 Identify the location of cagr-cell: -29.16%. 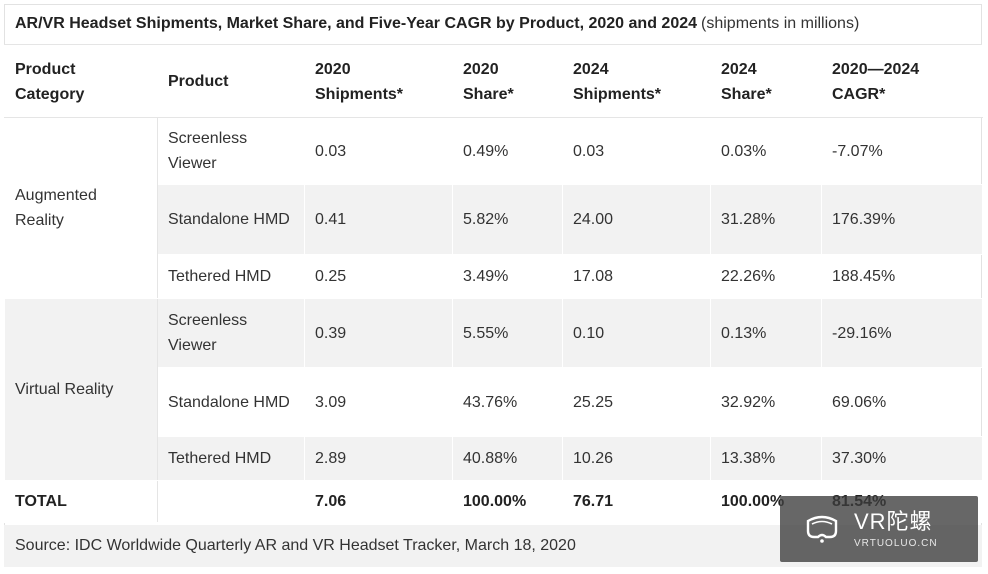
(902, 333).